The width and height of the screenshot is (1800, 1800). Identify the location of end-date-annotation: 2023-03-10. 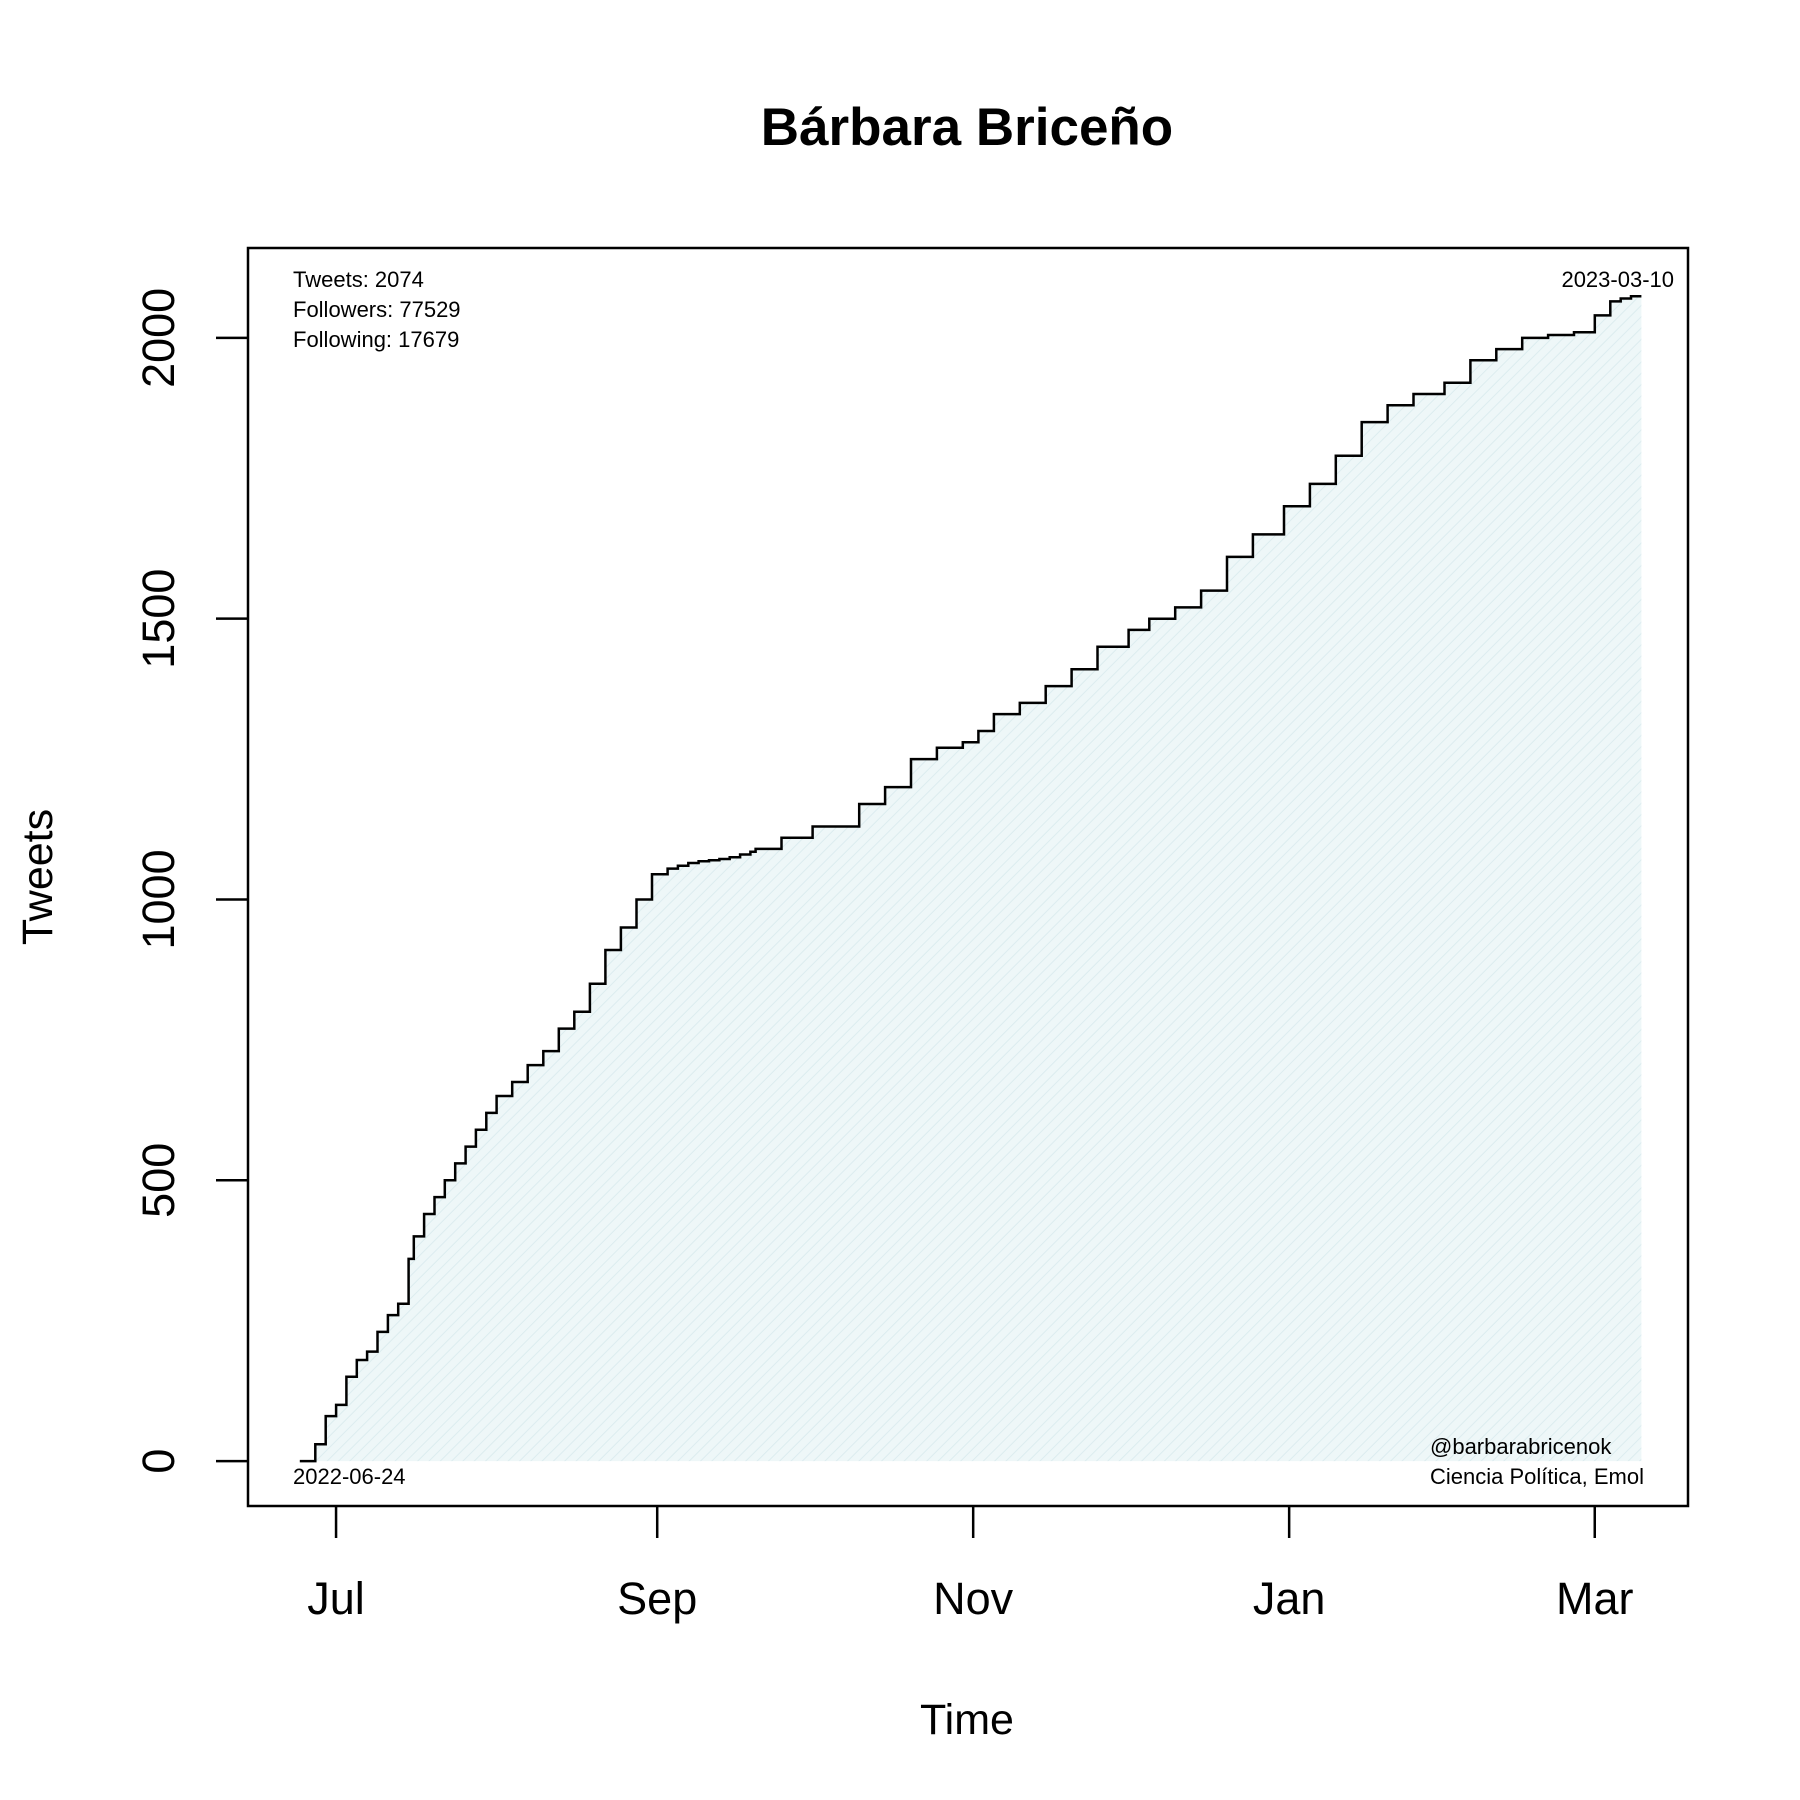
(1617, 279).